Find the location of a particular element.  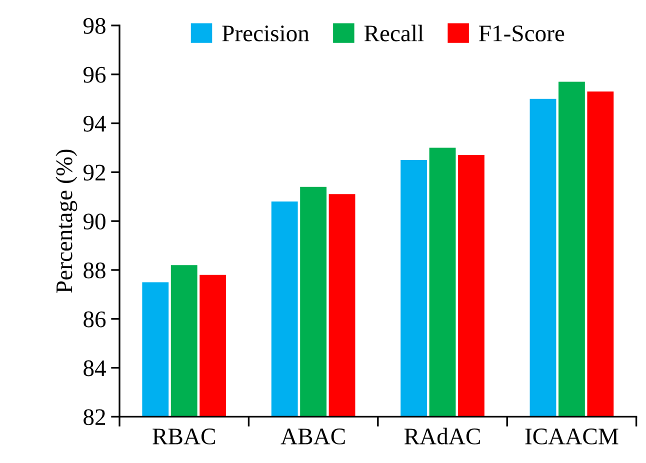

y-tick-label: 96 is located at coordinates (94, 74).